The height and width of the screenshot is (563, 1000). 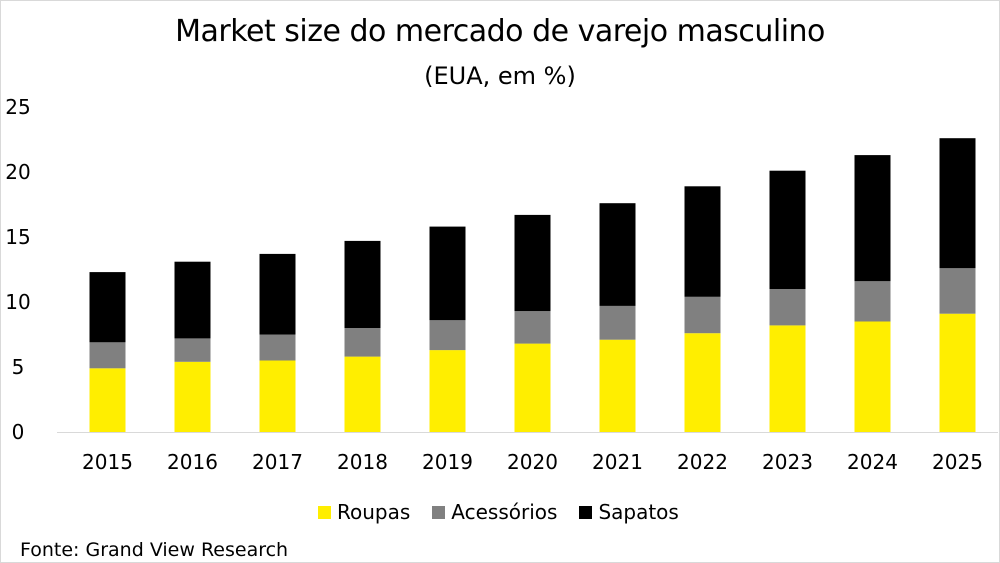 What do you see at coordinates (532, 387) in the screenshot?
I see `bar-roupas-2020` at bounding box center [532, 387].